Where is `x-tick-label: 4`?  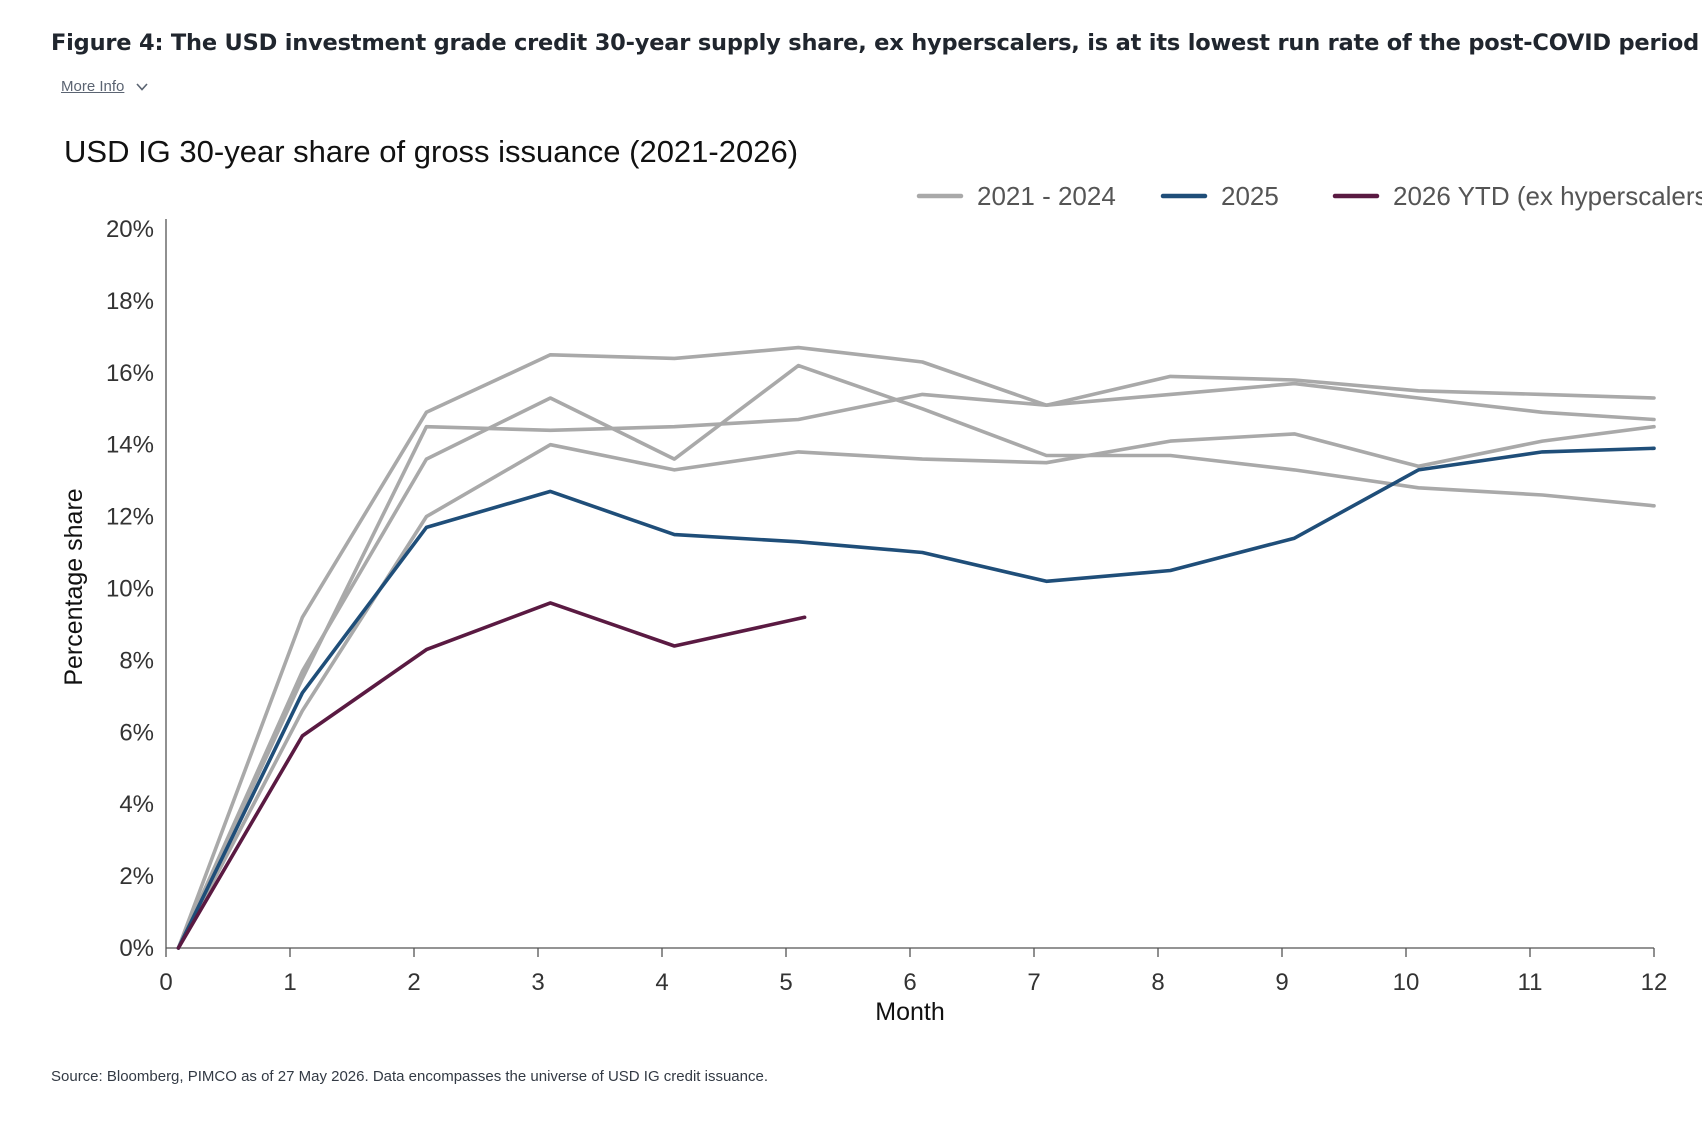 x-tick-label: 4 is located at coordinates (661, 982).